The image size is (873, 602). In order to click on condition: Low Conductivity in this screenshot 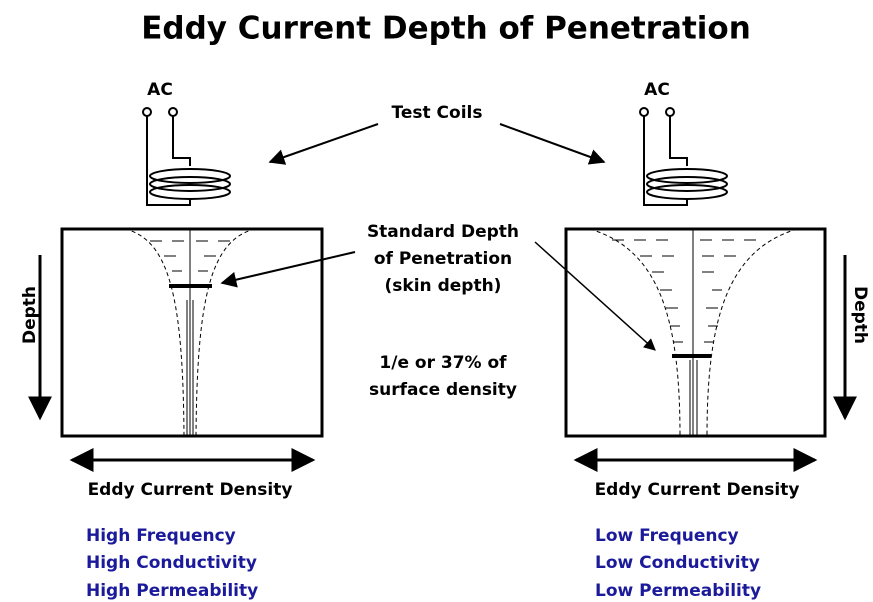, I will do `click(677, 563)`.